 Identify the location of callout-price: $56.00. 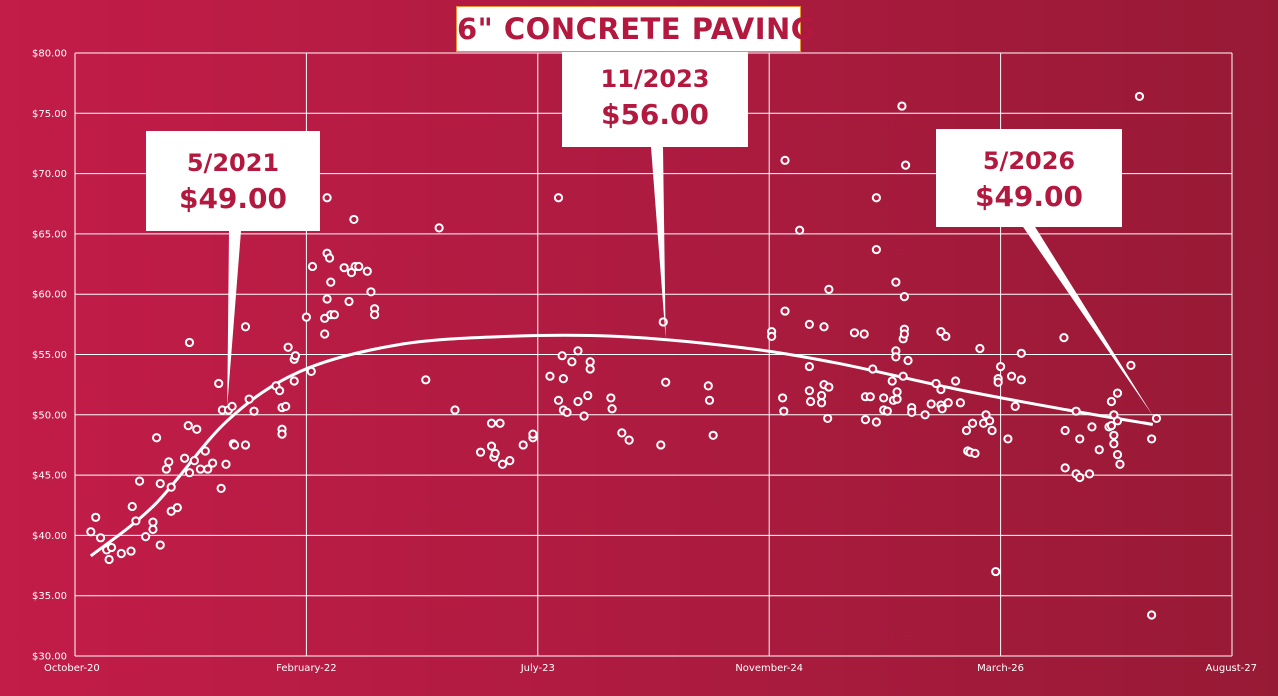
(655, 114).